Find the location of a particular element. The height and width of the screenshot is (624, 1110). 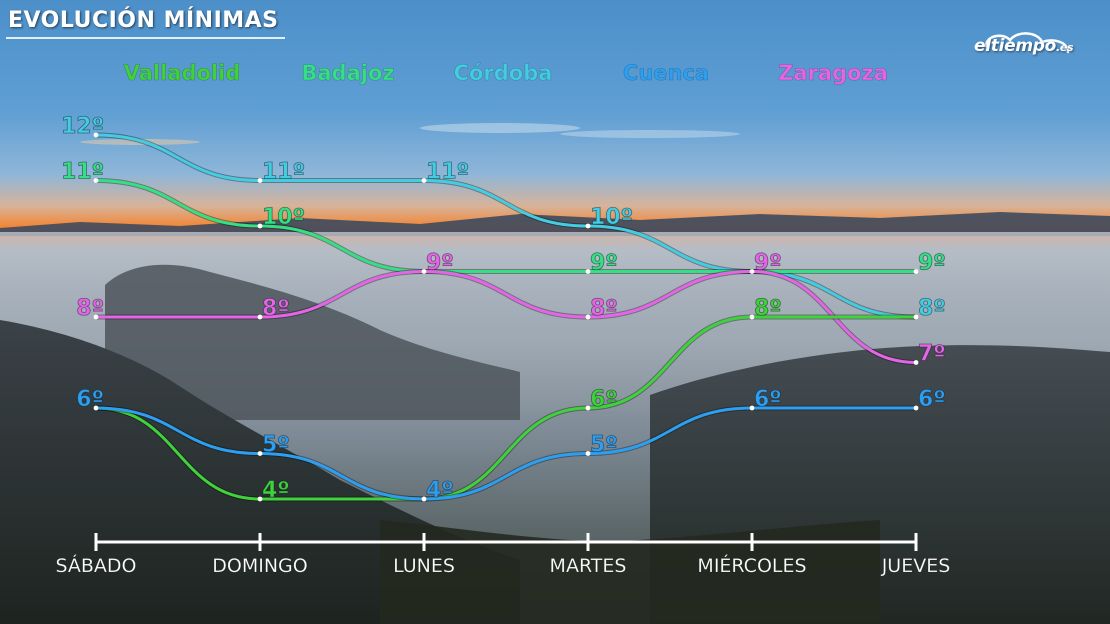

data-label-cuenca-4: 6º is located at coordinates (768, 399).